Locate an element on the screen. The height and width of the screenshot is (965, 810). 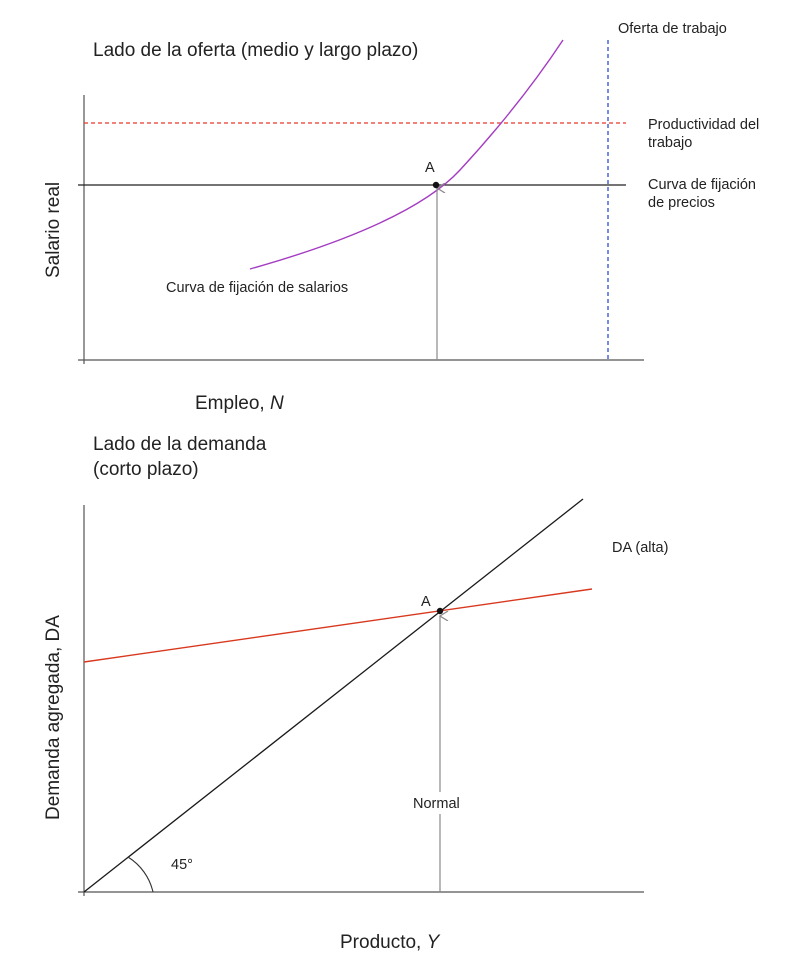
productivity-label-line2: trabajo is located at coordinates (670, 143).